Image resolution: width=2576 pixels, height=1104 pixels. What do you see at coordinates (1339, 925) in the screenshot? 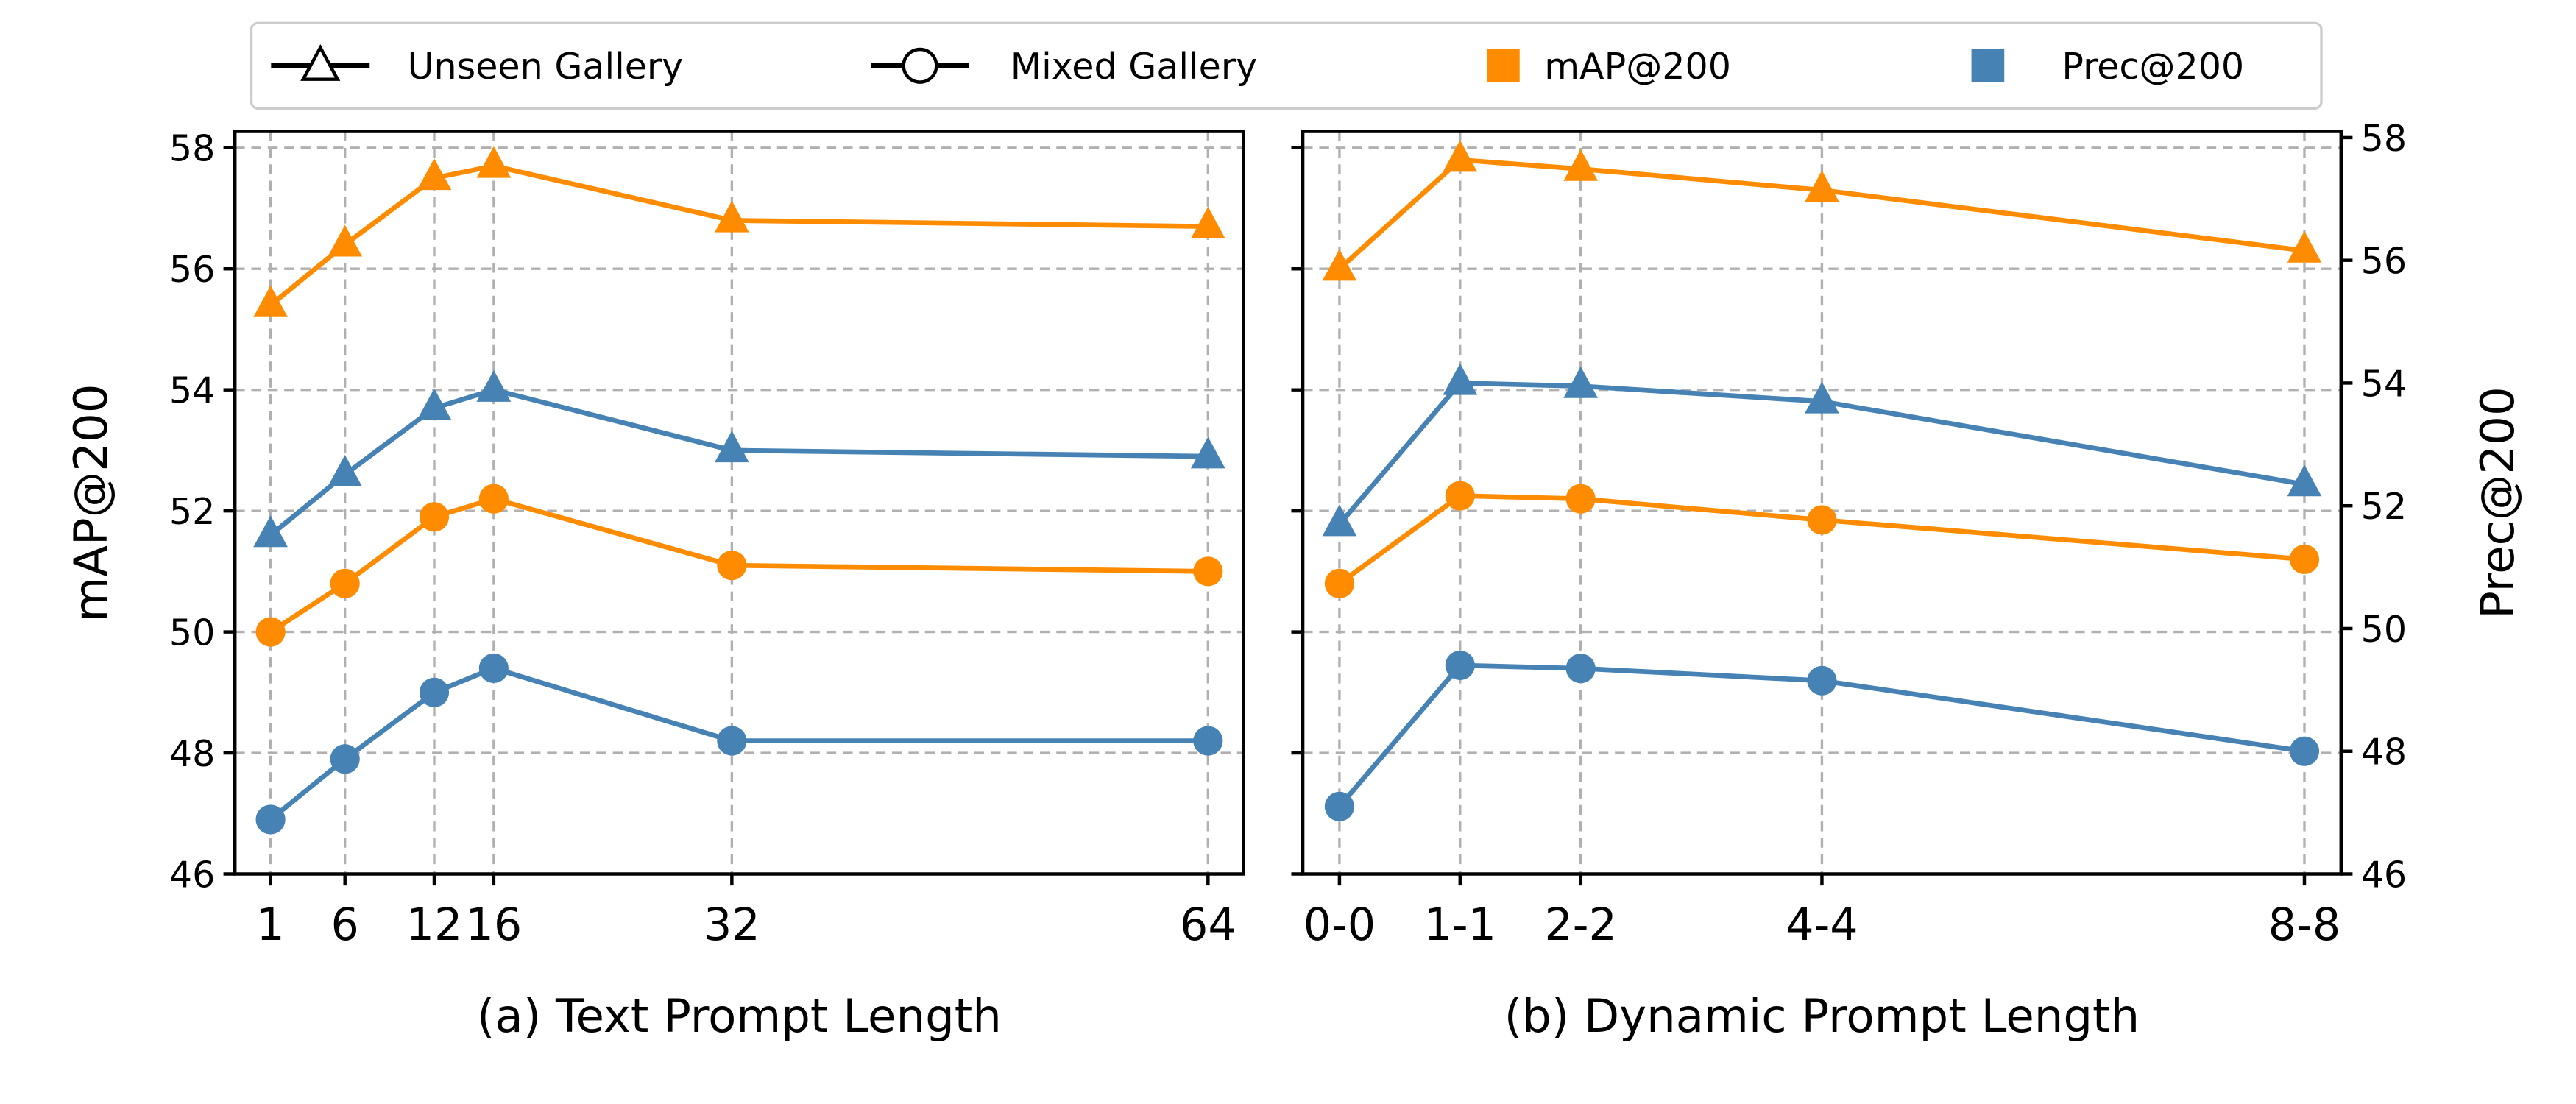
I see `x-tick-label: 0-0` at bounding box center [1339, 925].